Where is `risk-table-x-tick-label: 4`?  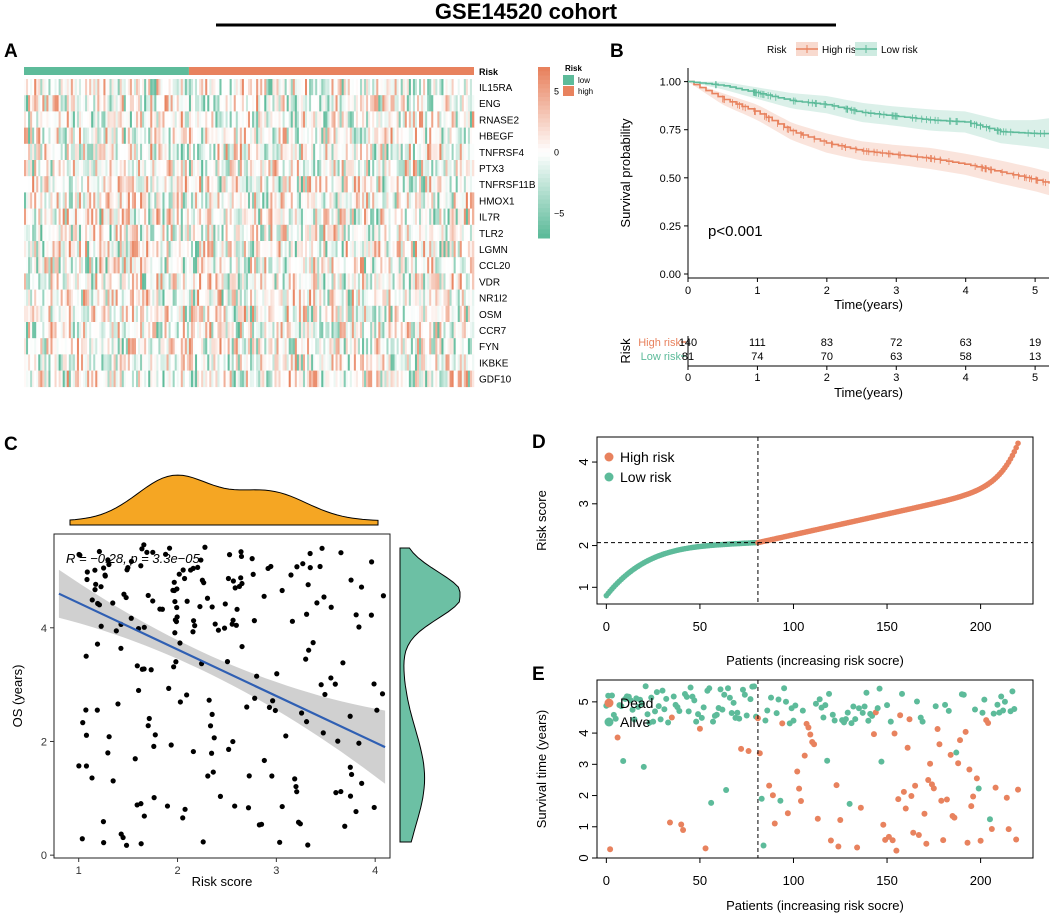
risk-table-x-tick-label: 4 is located at coordinates (966, 378).